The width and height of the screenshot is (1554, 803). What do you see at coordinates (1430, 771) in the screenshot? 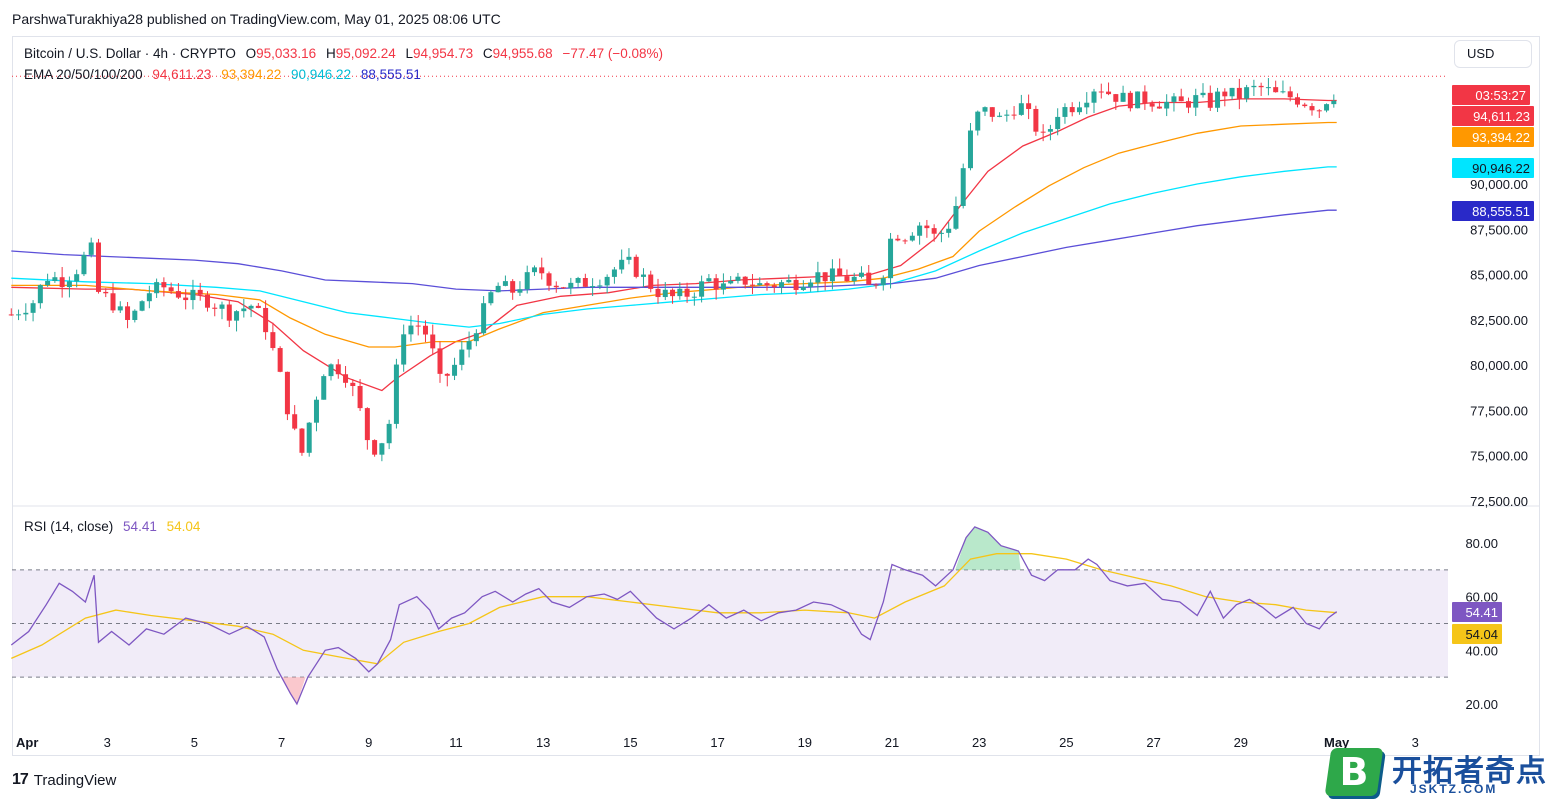
I see `watermark-logo: B 开拓者奇点 JSKTZ.COM` at bounding box center [1430, 771].